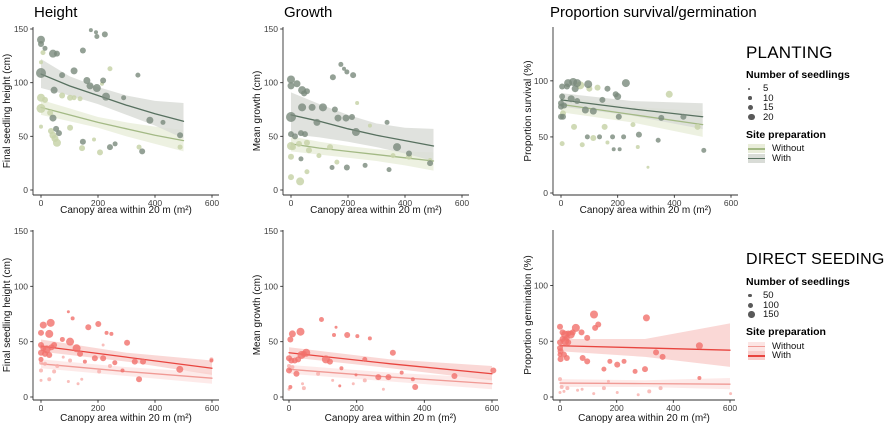 The height and width of the screenshot is (435, 890). Describe the element at coordinates (815, 259) in the screenshot. I see `legend-seeding-title: DIRECT SEEDING` at that location.